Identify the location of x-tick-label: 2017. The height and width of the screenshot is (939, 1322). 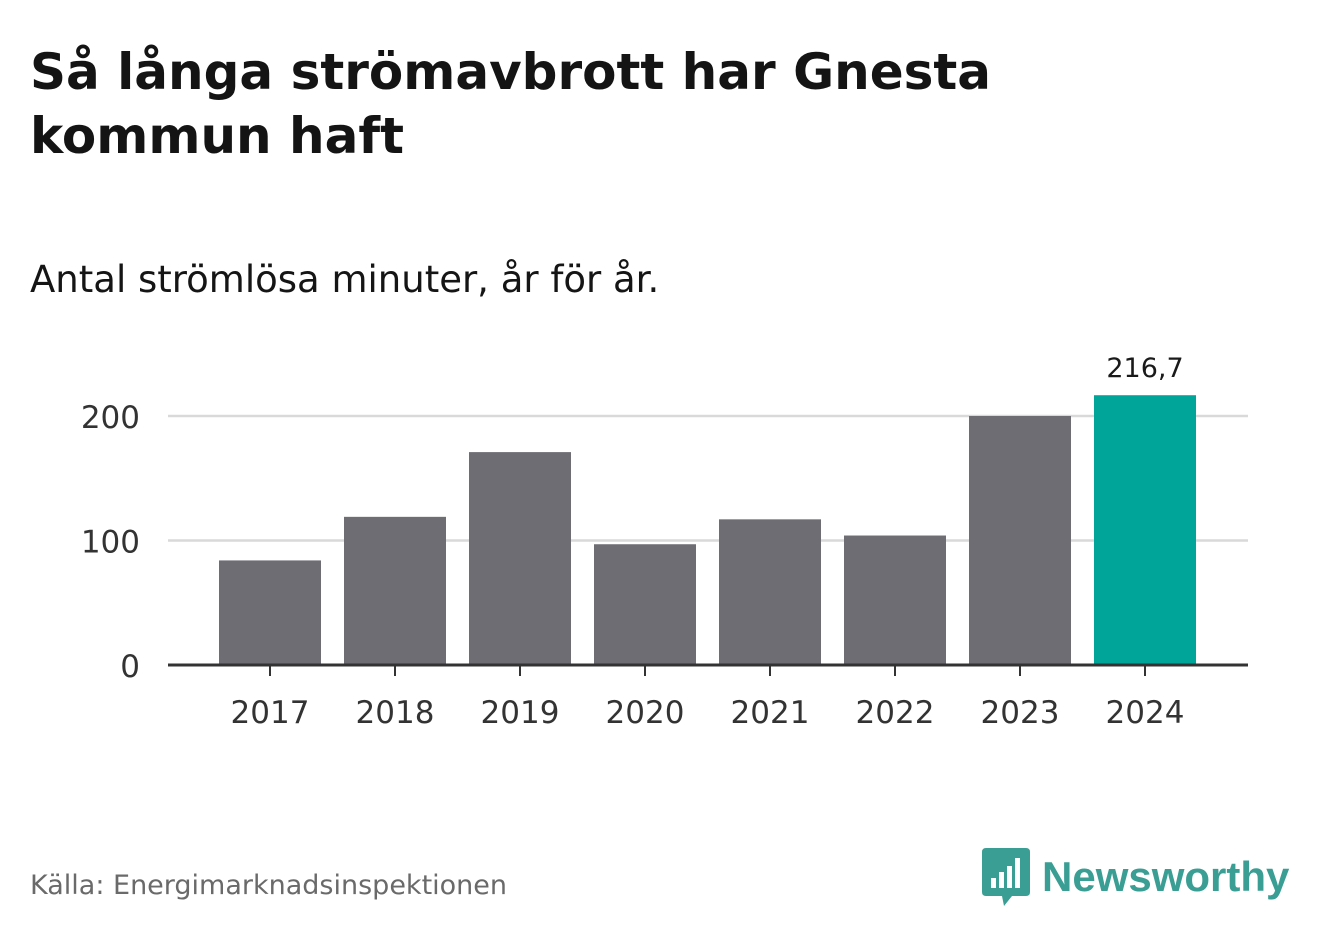
(270, 713).